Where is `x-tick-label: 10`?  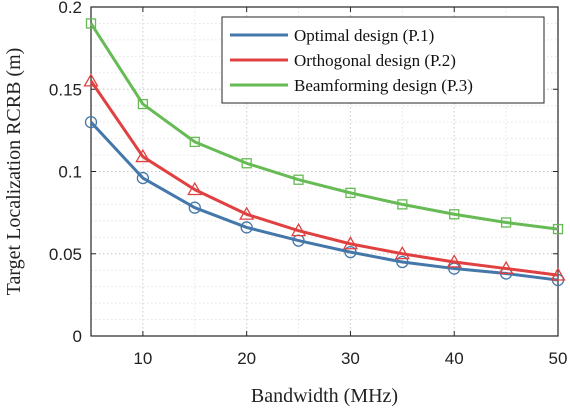 x-tick-label: 10 is located at coordinates (142, 358).